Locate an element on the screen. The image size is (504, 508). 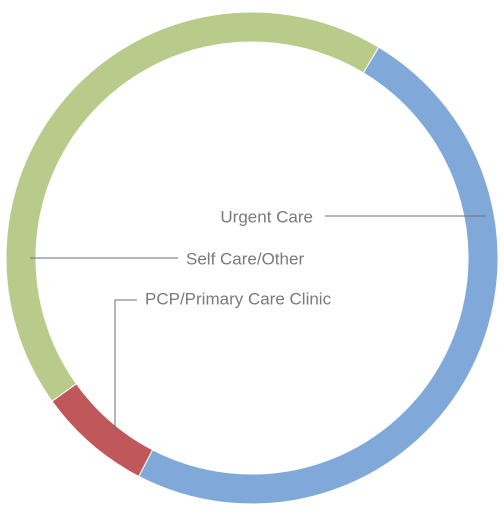
segment-label: Self Care/Other is located at coordinates (245, 258).